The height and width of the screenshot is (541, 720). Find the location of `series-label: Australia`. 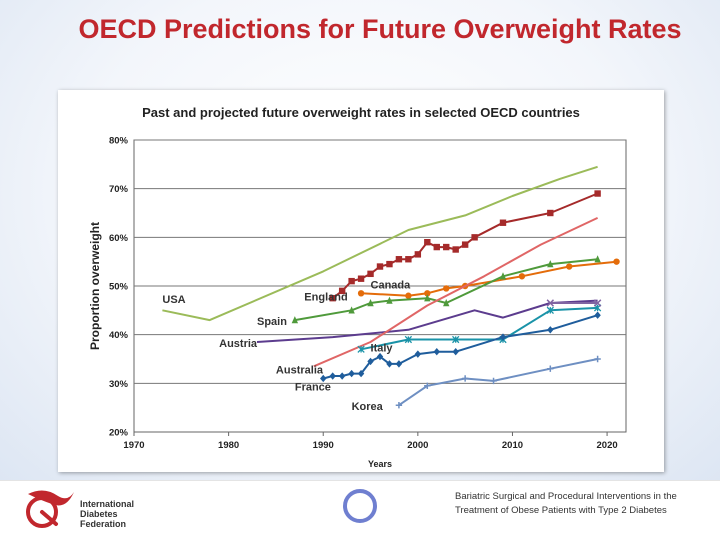

series-label: Australia is located at coordinates (300, 371).